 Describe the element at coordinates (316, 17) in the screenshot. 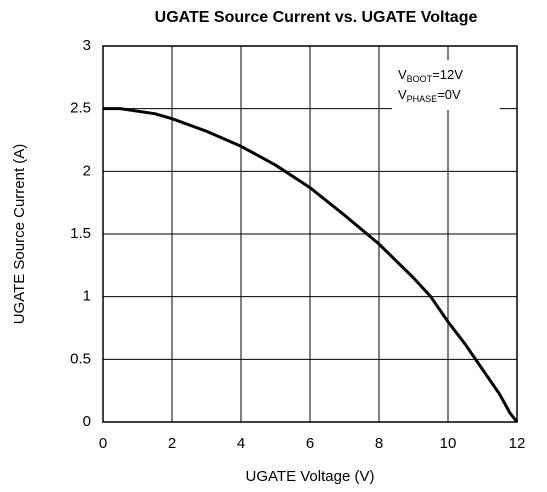

I see `chart-title: UGATE Source Current vs. UGATE Voltage` at that location.